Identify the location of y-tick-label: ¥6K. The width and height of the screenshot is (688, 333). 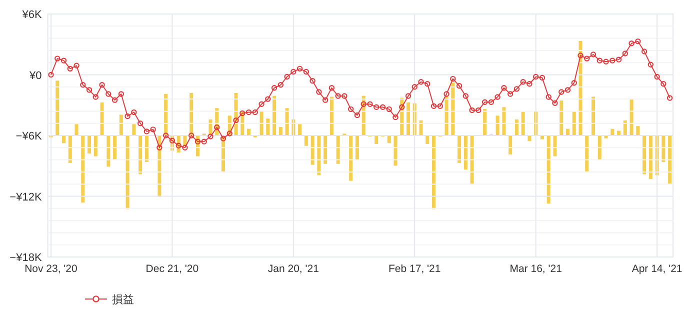
(31, 15).